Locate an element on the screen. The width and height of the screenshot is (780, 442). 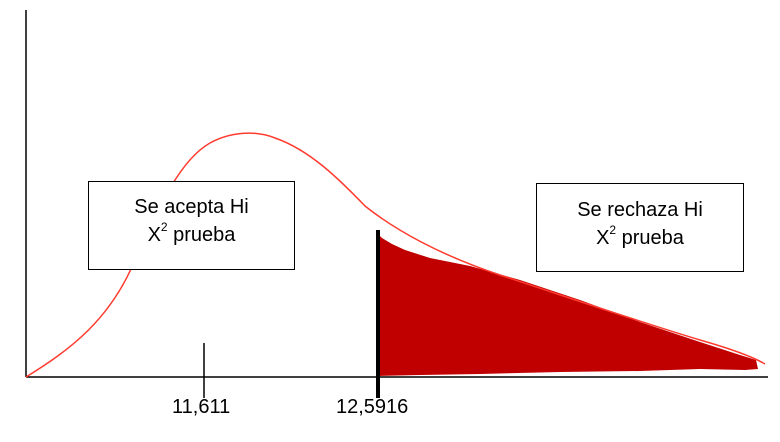
reject-region-box: Se rechaza Hi X2 prueba is located at coordinates (640, 227).